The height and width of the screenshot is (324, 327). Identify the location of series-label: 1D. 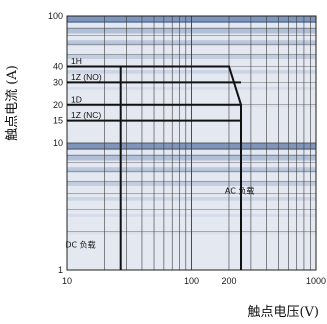
(76, 99).